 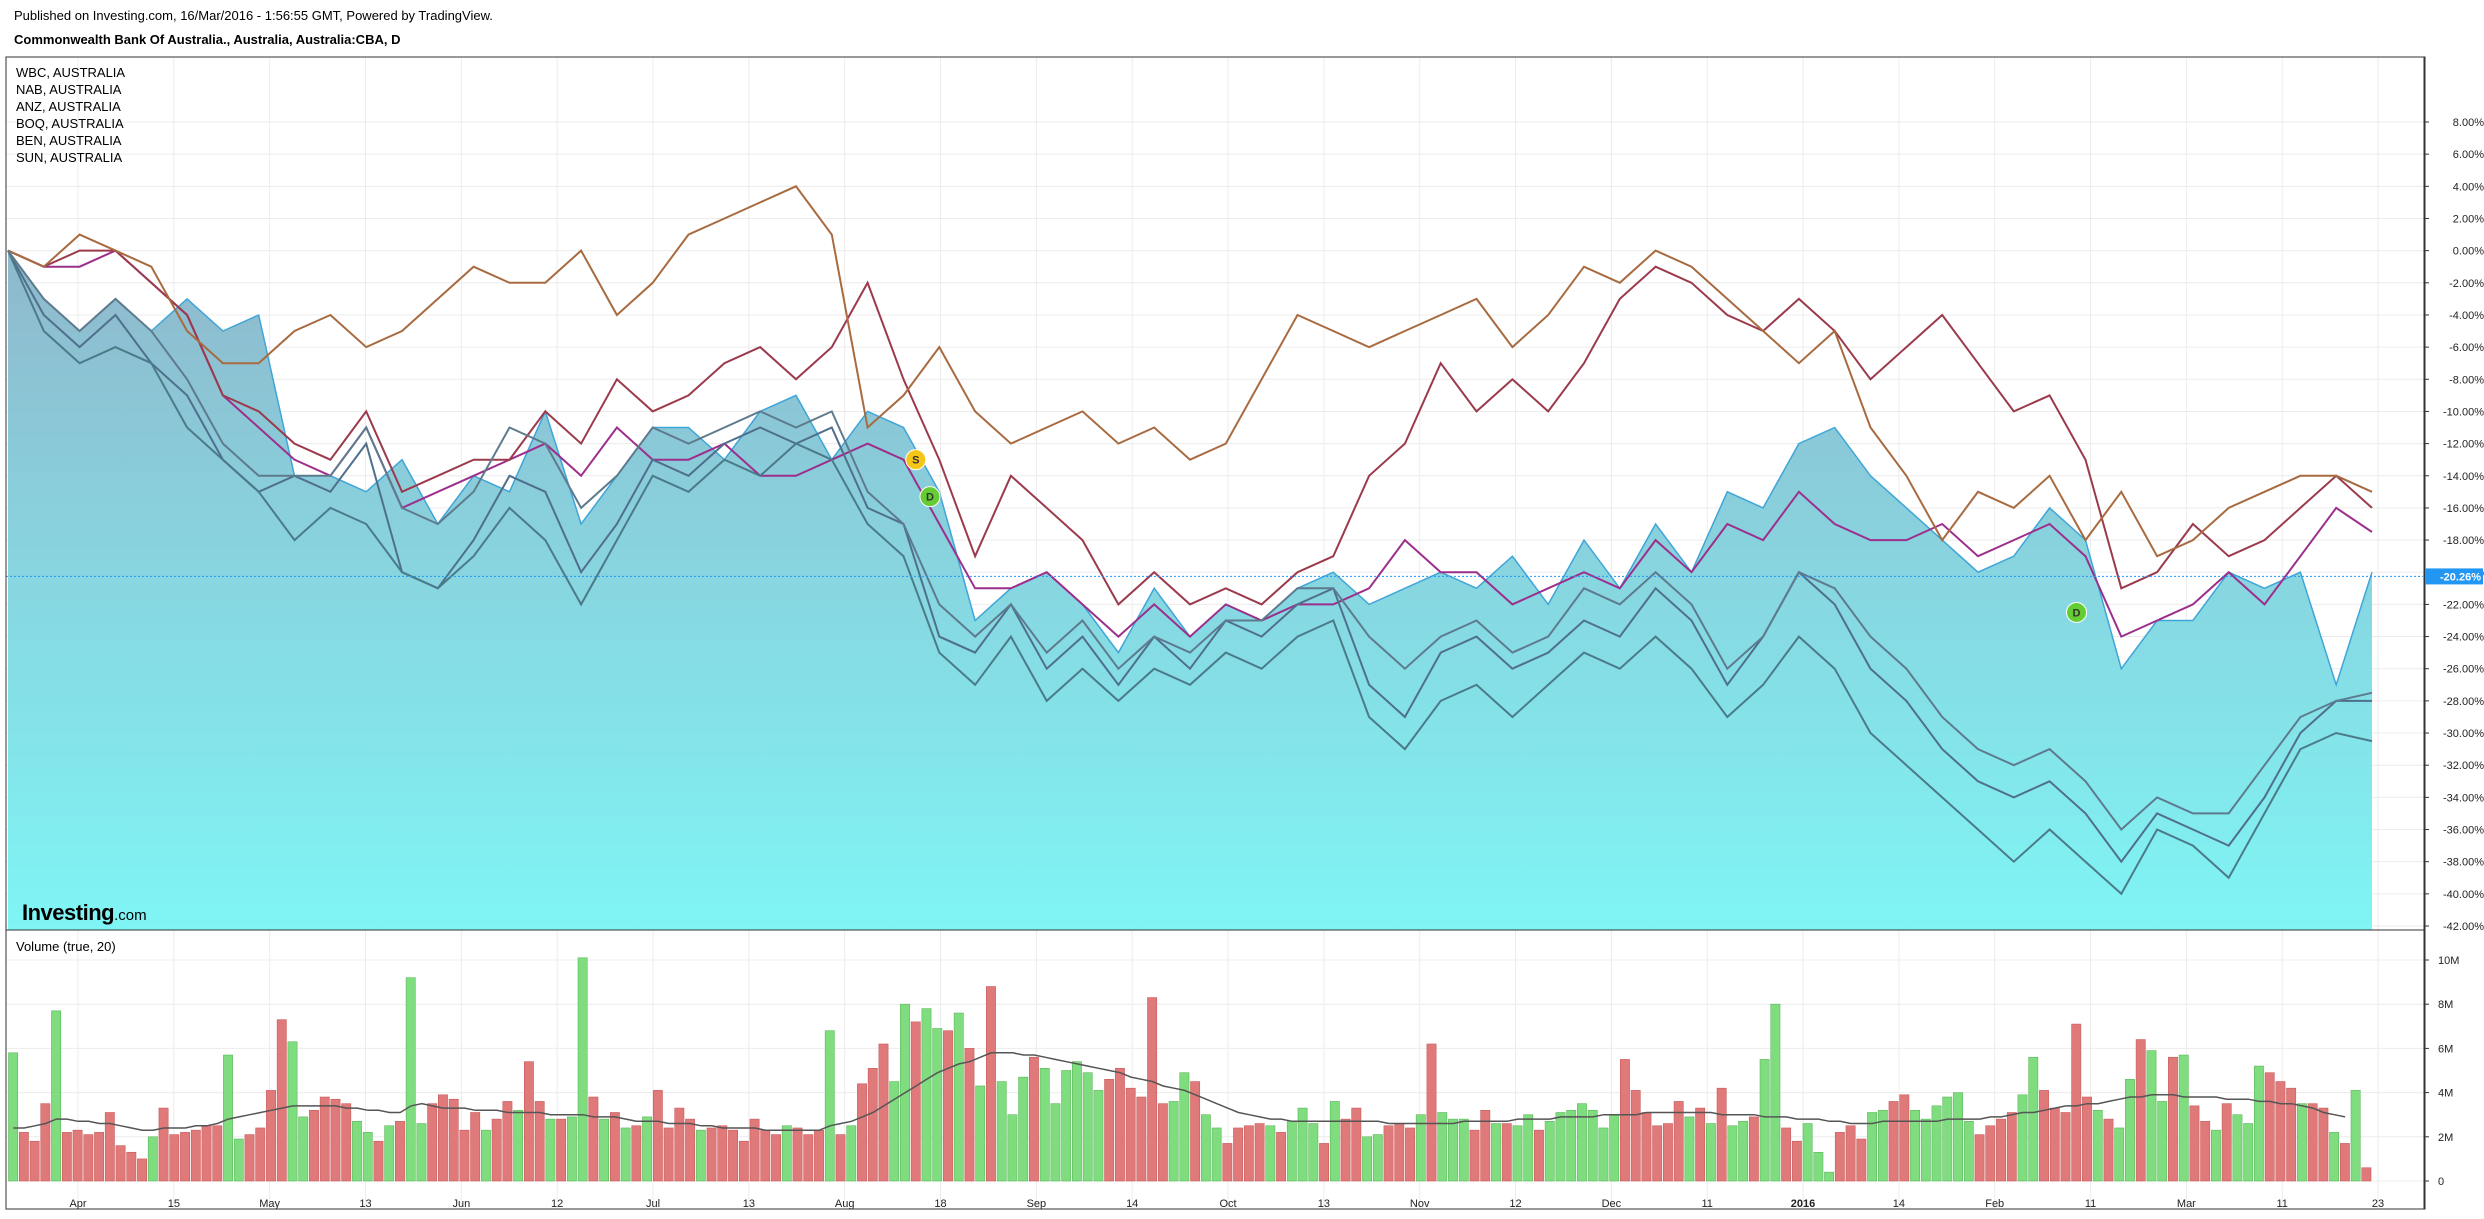 I want to click on volume-moving-average, so click(x=1179, y=1091).